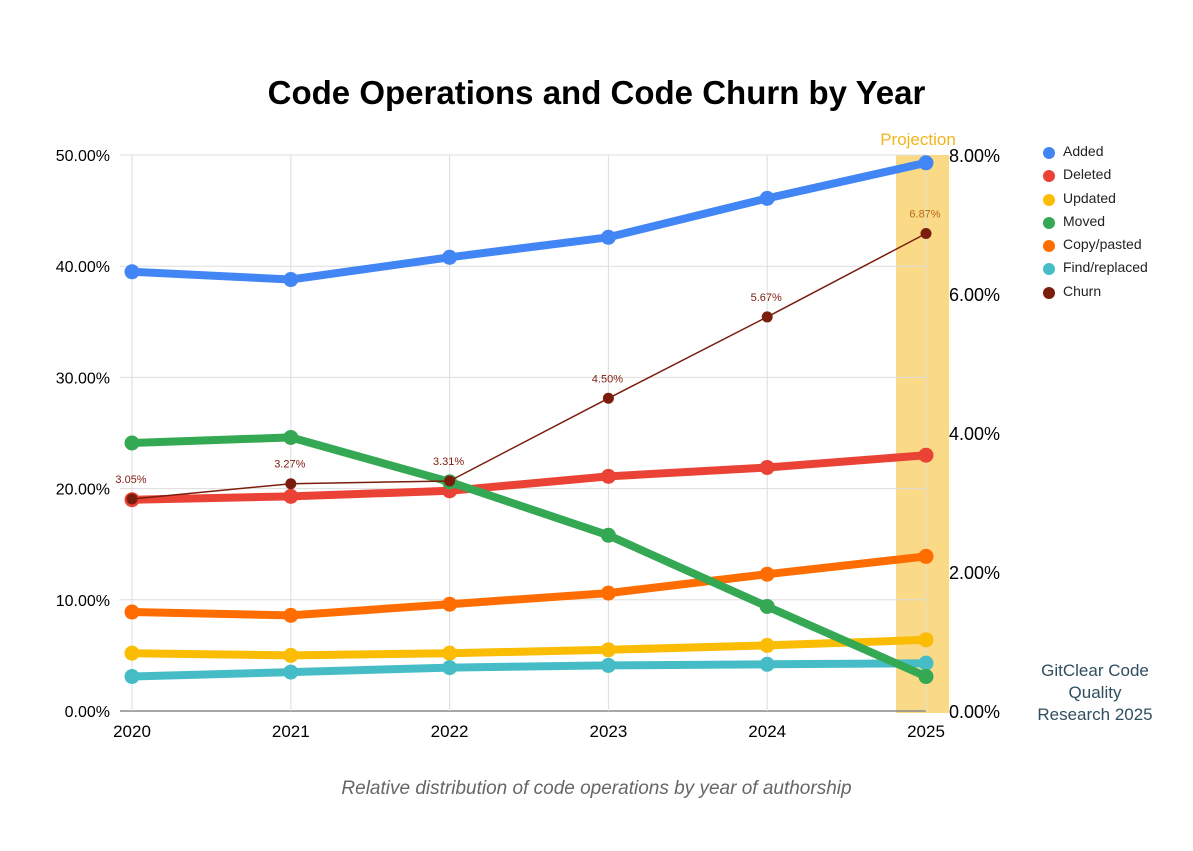 This screenshot has width=1193, height=851. What do you see at coordinates (608, 731) in the screenshot?
I see `x-tick-label: 2023` at bounding box center [608, 731].